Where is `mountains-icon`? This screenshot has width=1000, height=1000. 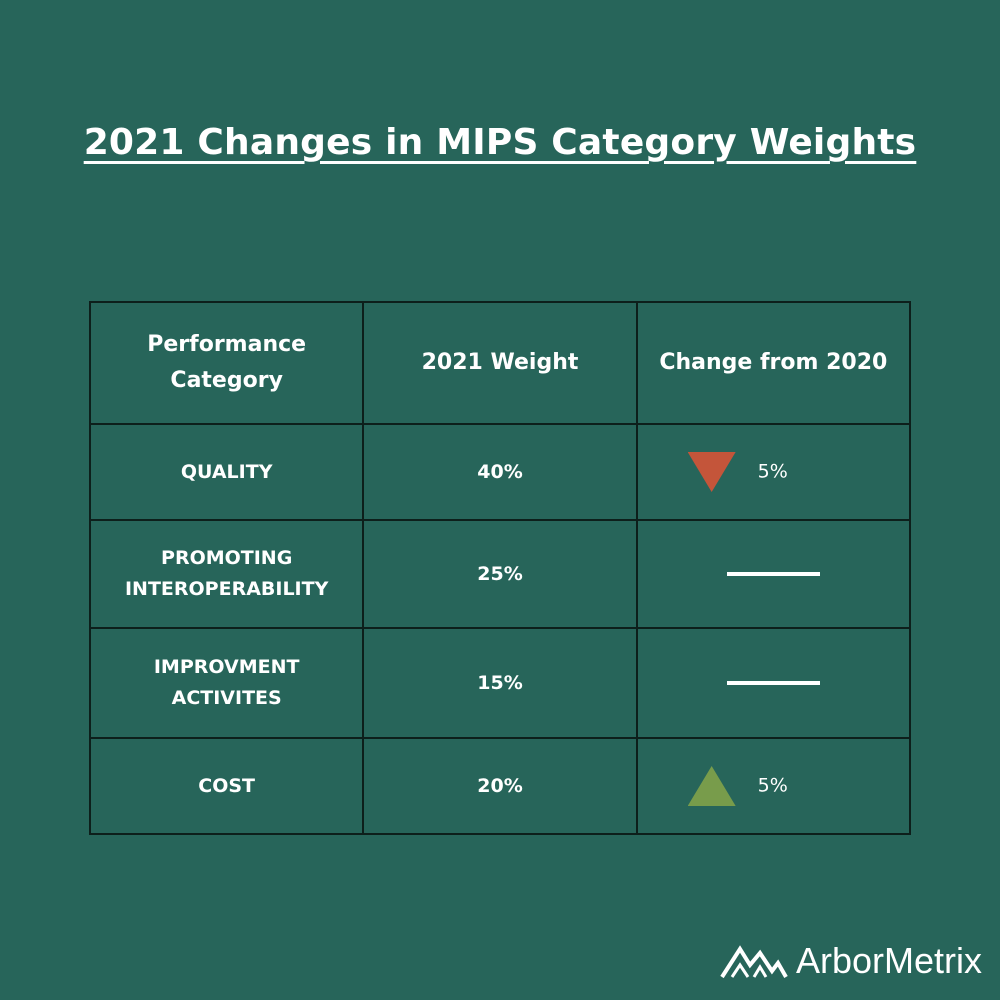
mountains-icon is located at coordinates (754, 962).